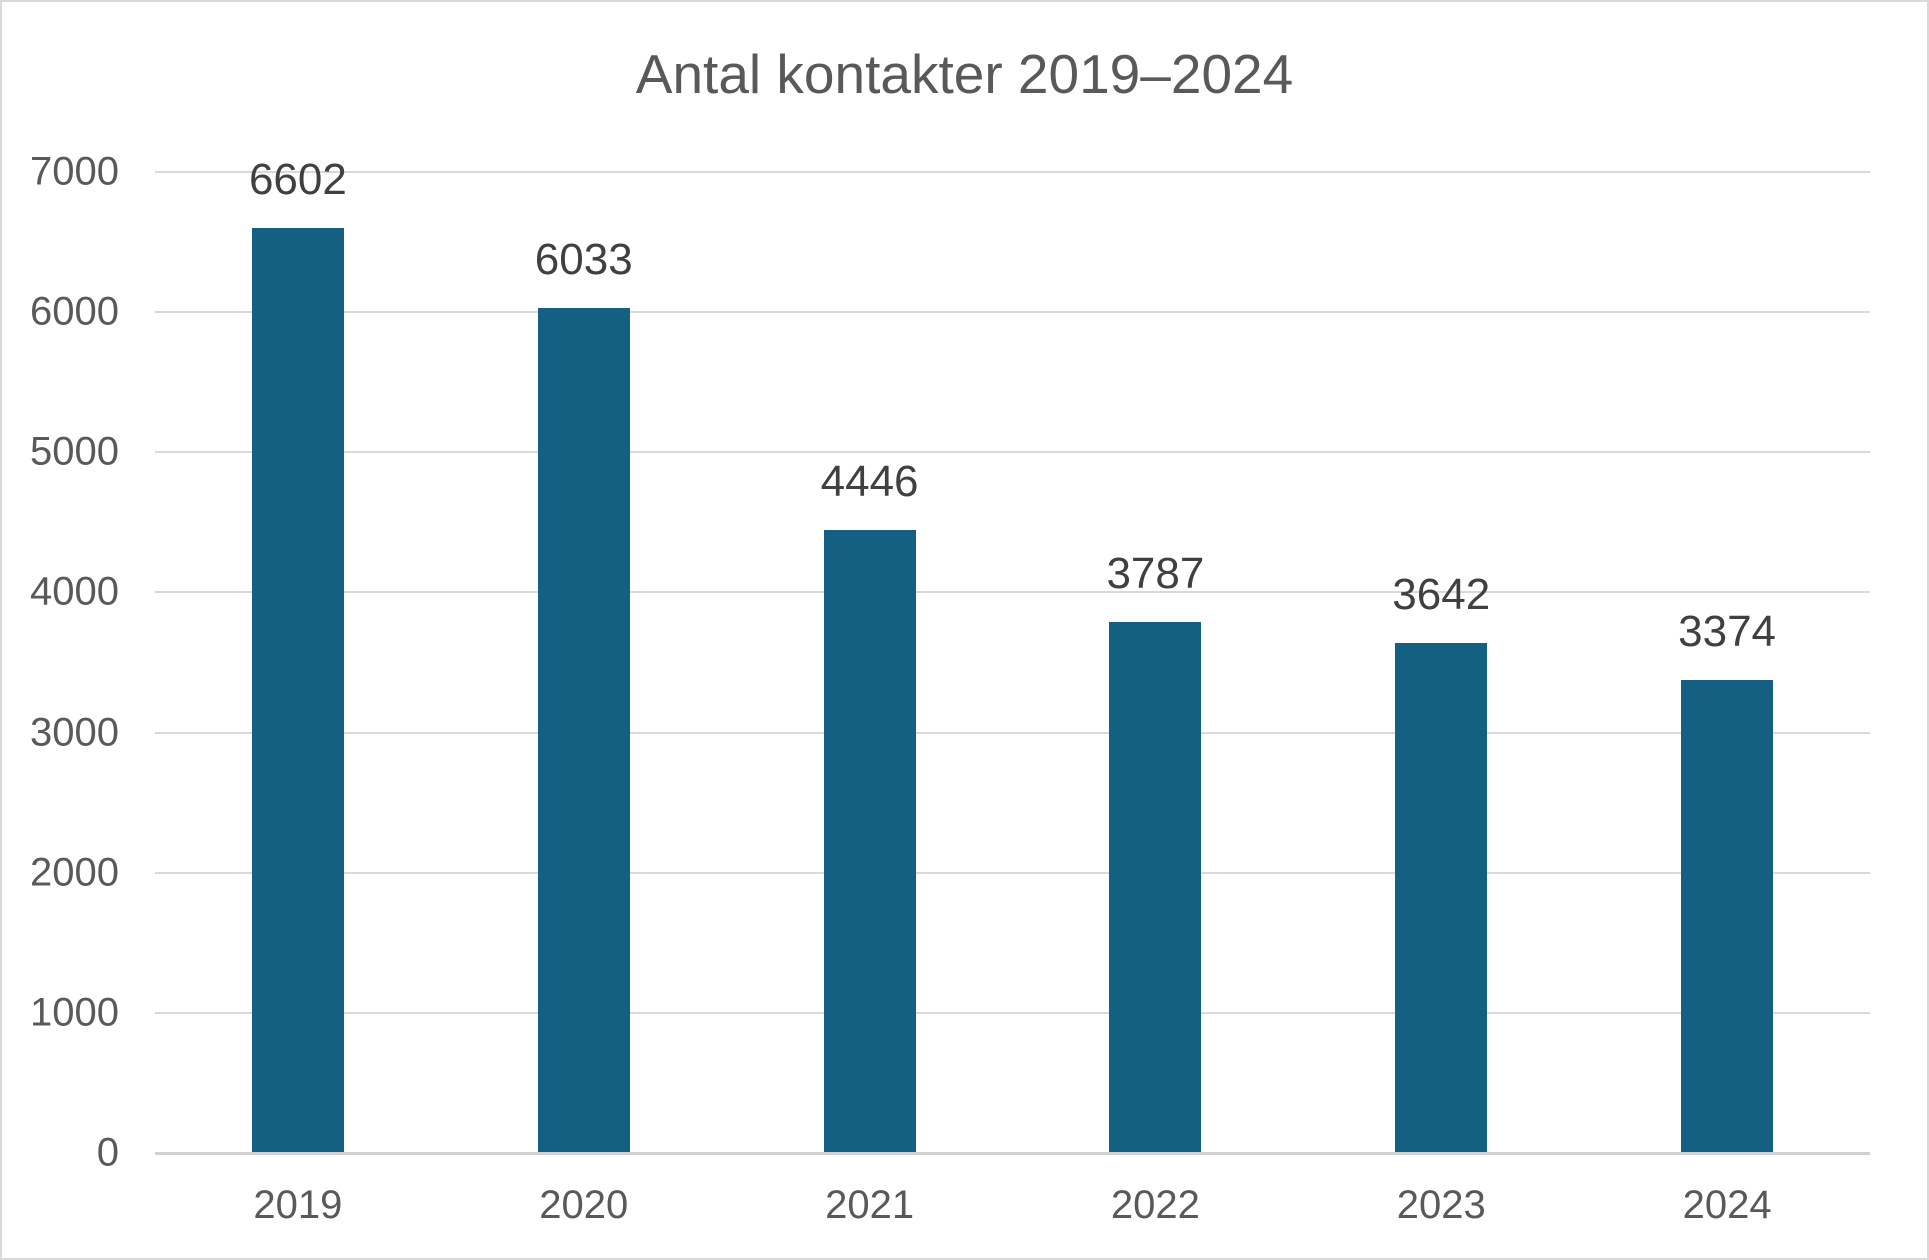  Describe the element at coordinates (74, 171) in the screenshot. I see `y-tick-label: 7000` at that location.